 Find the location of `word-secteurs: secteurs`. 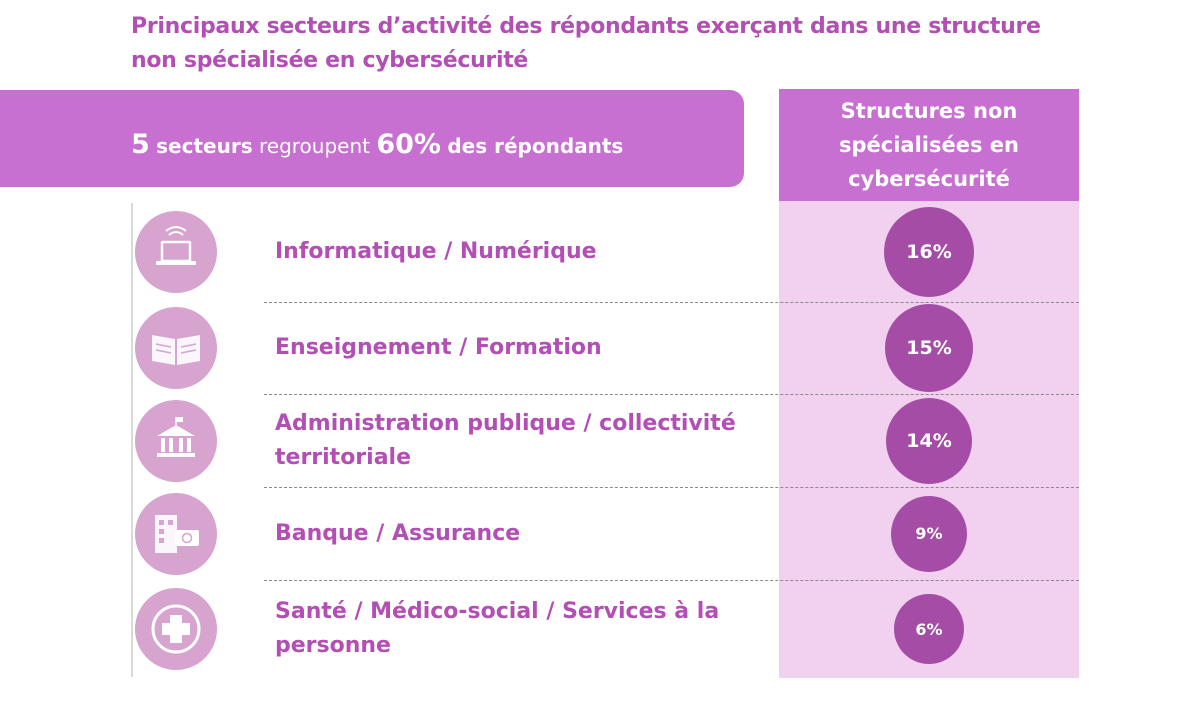

word-secteurs: secteurs is located at coordinates (204, 146).